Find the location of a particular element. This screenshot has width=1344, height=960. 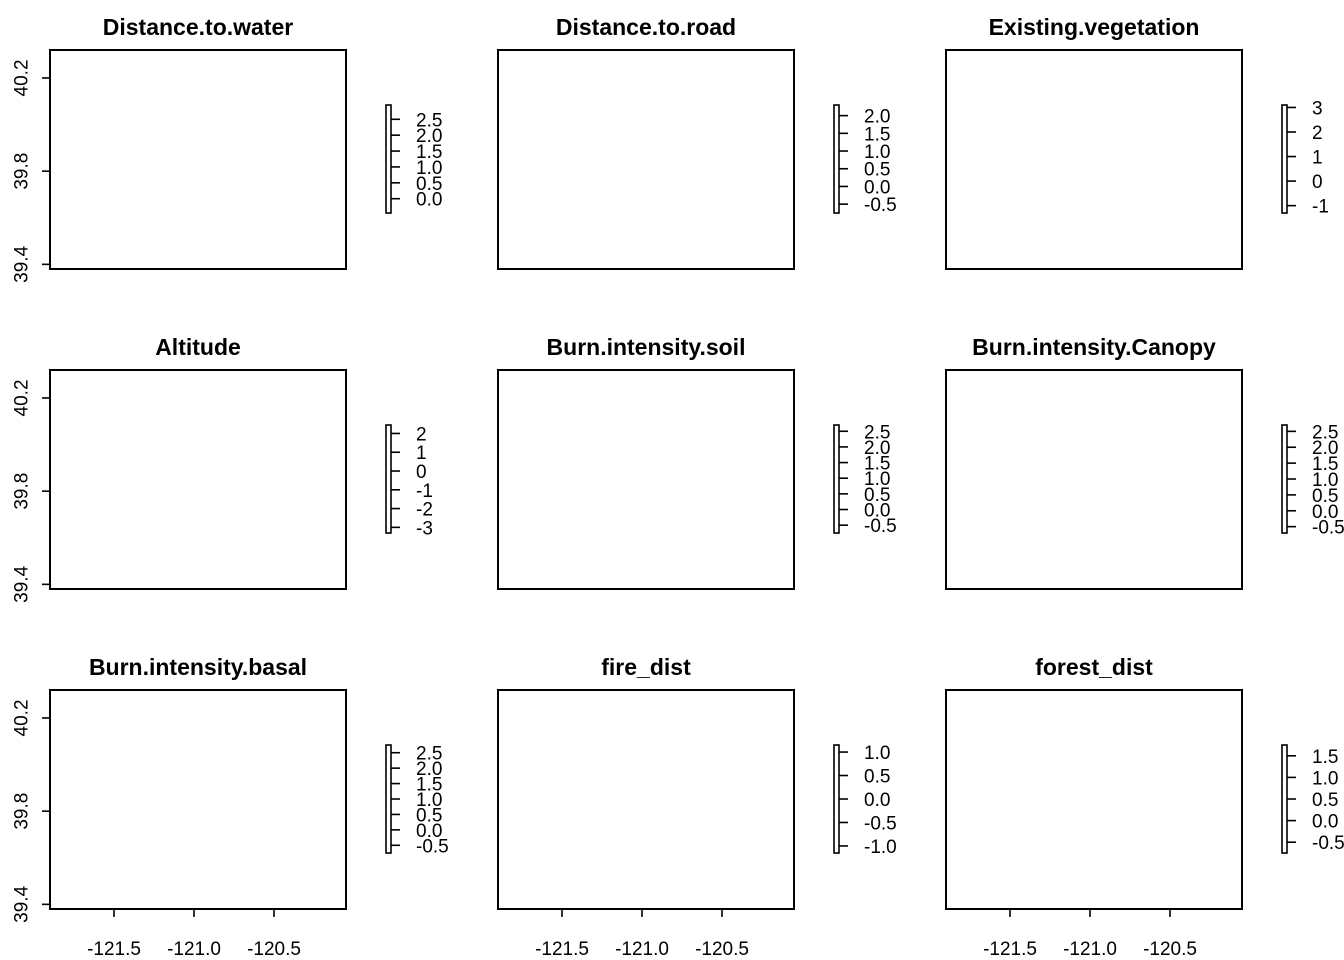

legend-tick-label: -2 is located at coordinates (424, 510).